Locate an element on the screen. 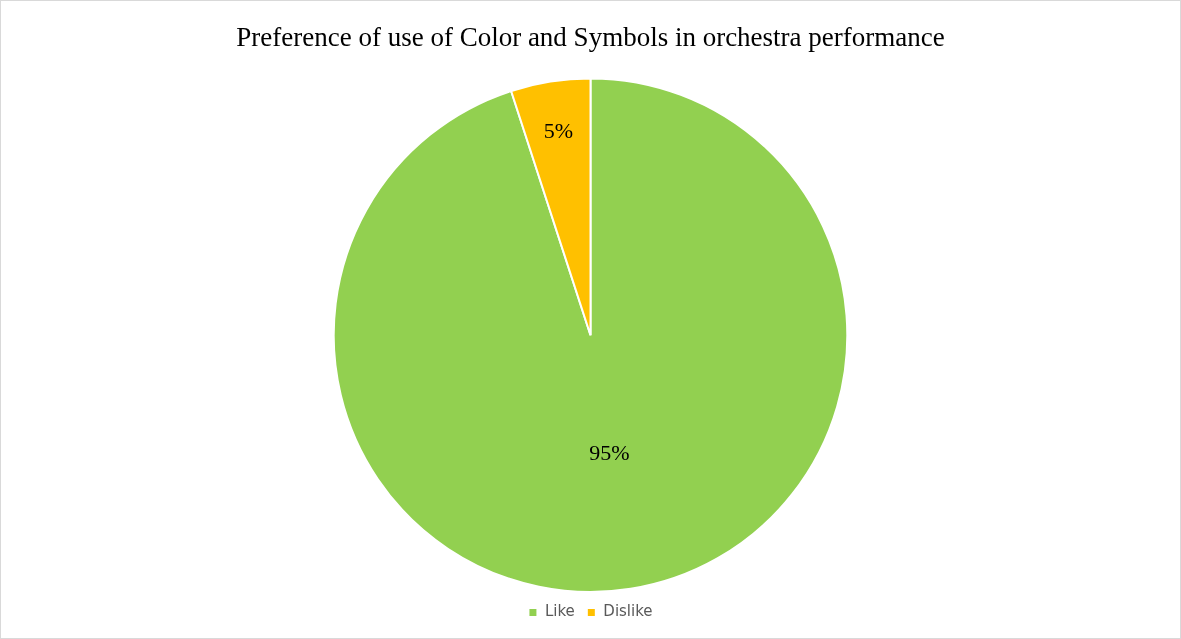 This screenshot has width=1181, height=639. legend-label: Like is located at coordinates (559, 611).